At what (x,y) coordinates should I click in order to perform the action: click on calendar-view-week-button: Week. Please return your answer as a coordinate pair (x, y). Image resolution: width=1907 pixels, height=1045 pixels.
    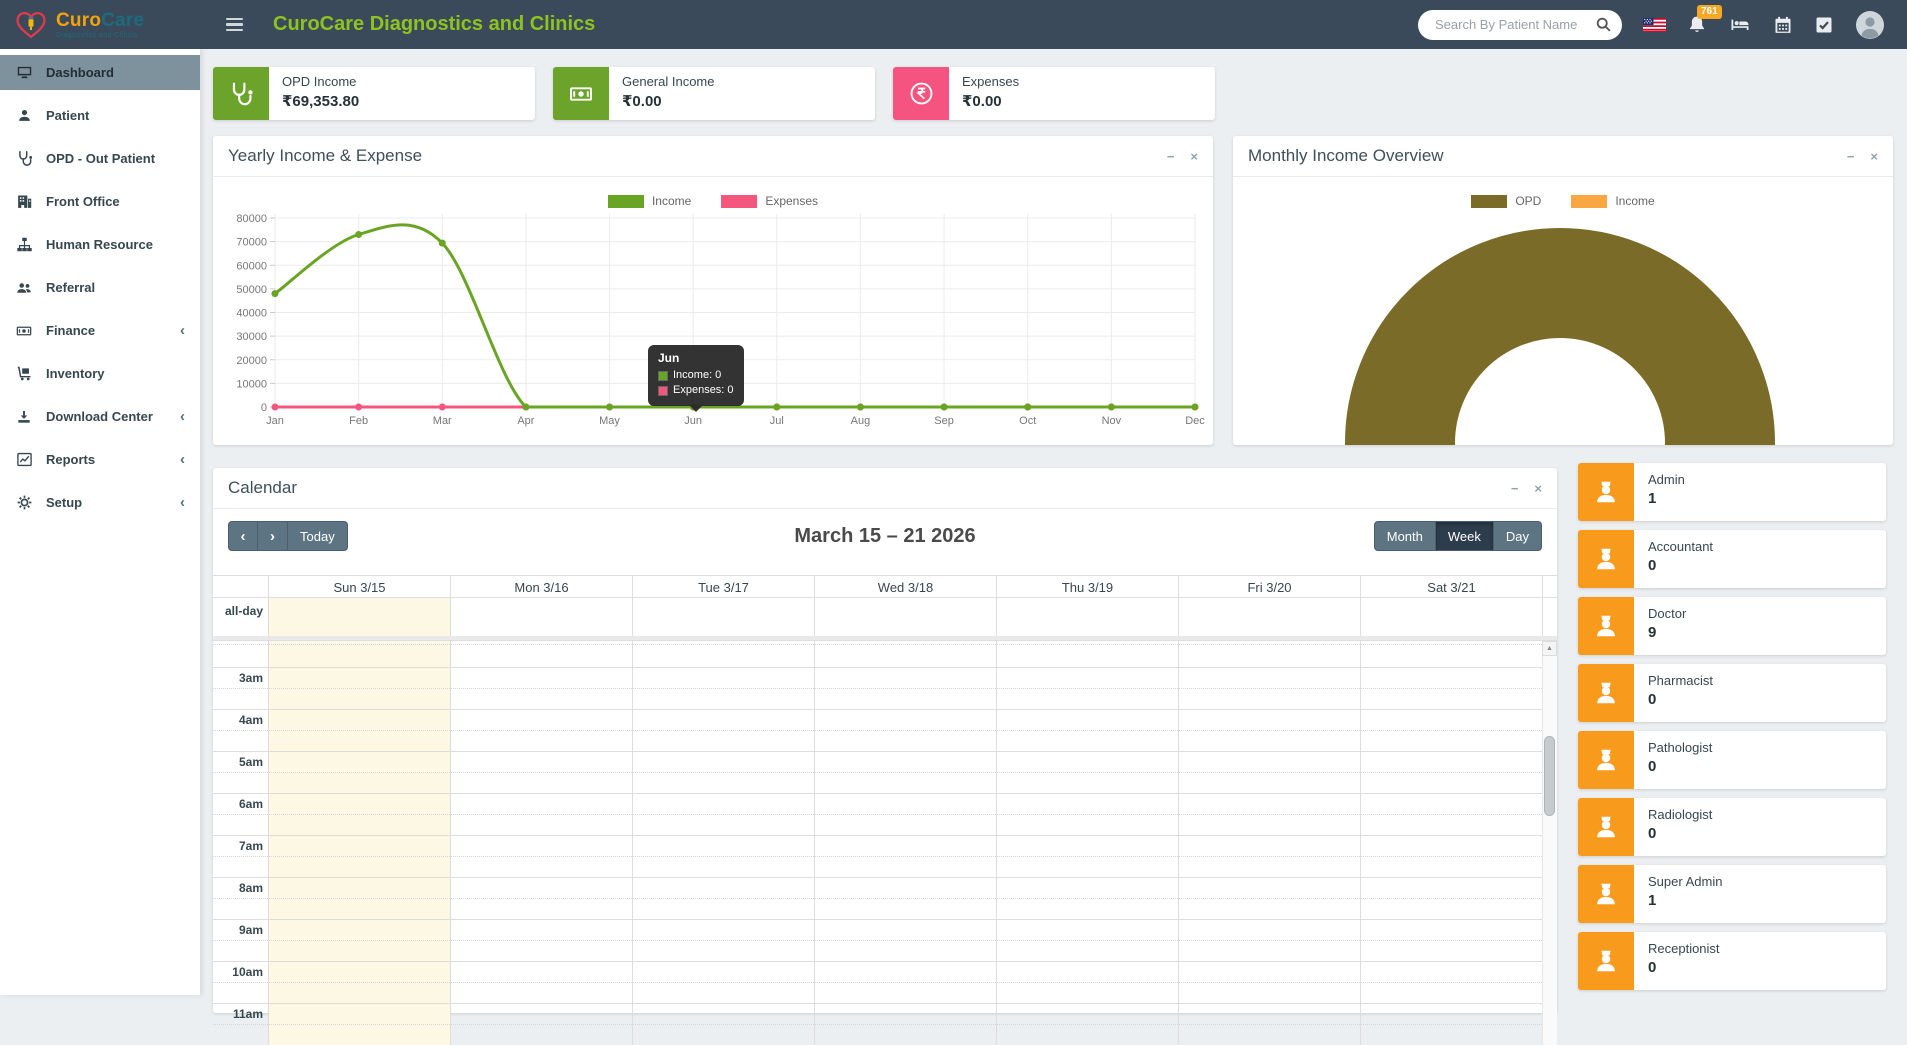
    Looking at the image, I should click on (1465, 536).